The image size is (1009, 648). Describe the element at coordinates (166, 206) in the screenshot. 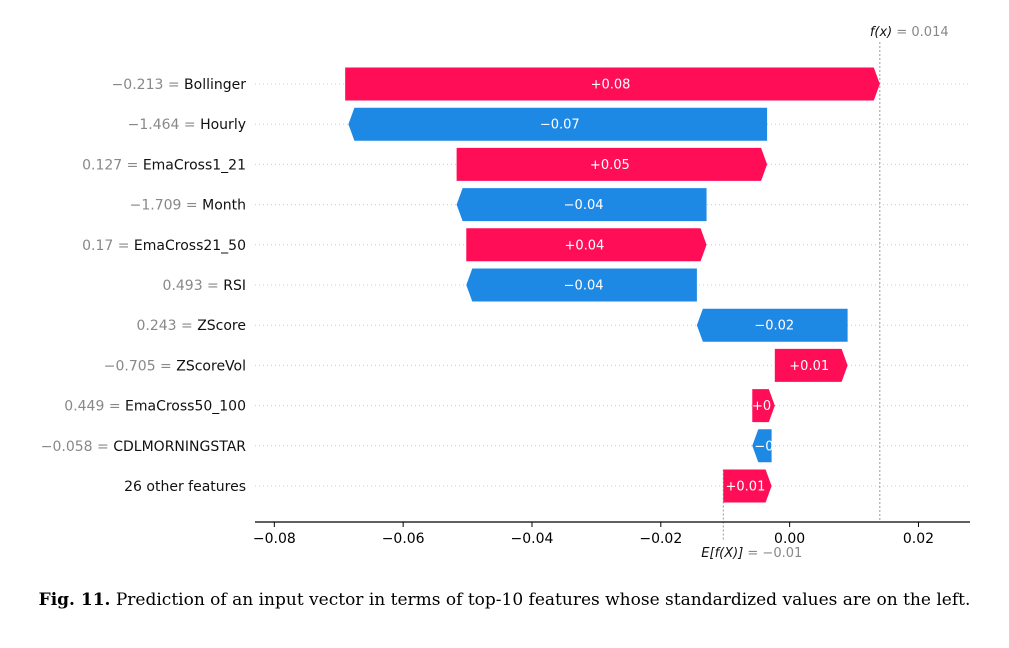

I see `feature-value: −1.709 =` at that location.